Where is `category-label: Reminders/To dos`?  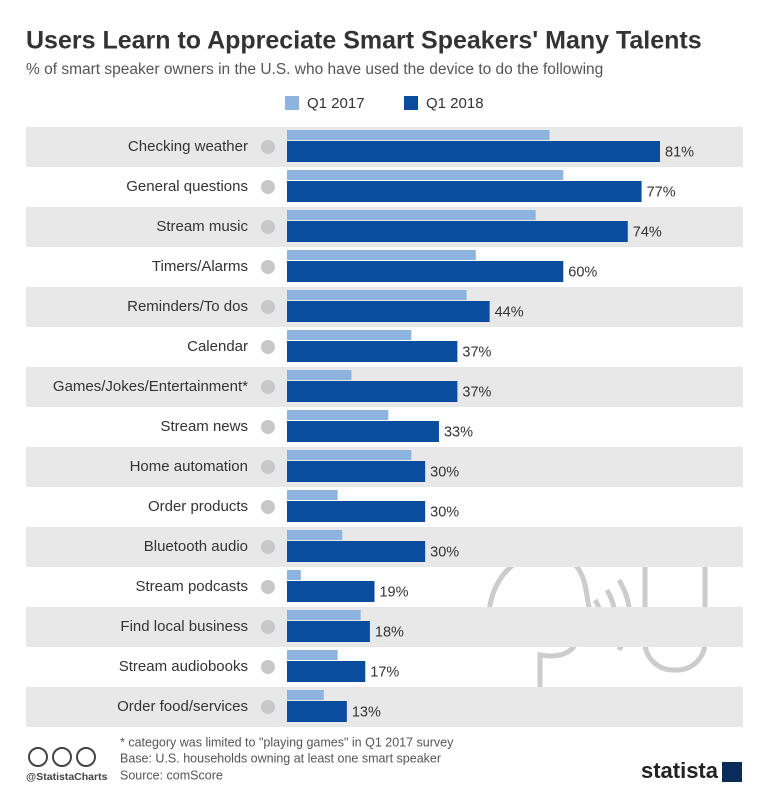 category-label: Reminders/To dos is located at coordinates (187, 306).